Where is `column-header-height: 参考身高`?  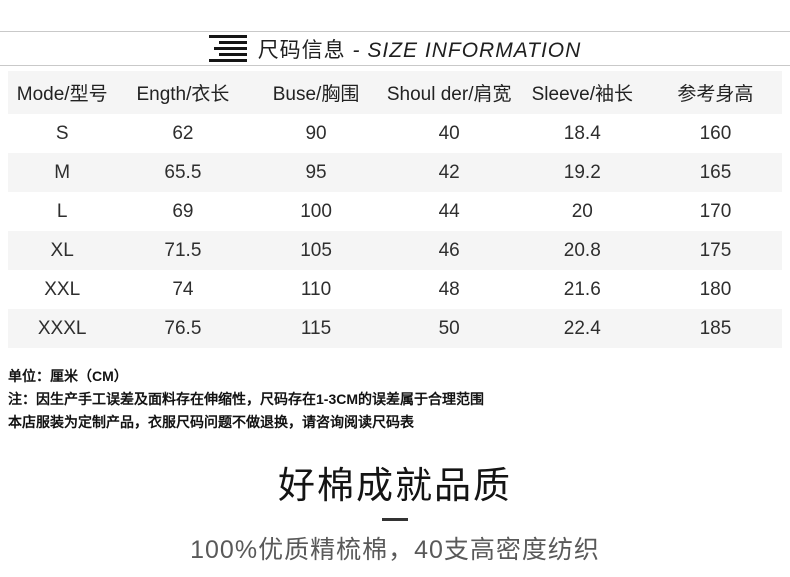 column-header-height: 参考身高 is located at coordinates (715, 92).